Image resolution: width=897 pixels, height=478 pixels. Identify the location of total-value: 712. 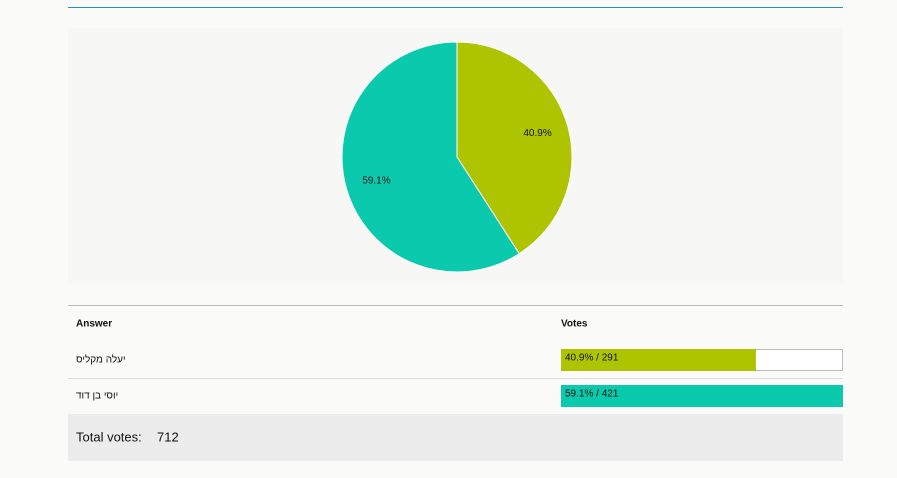
(168, 436).